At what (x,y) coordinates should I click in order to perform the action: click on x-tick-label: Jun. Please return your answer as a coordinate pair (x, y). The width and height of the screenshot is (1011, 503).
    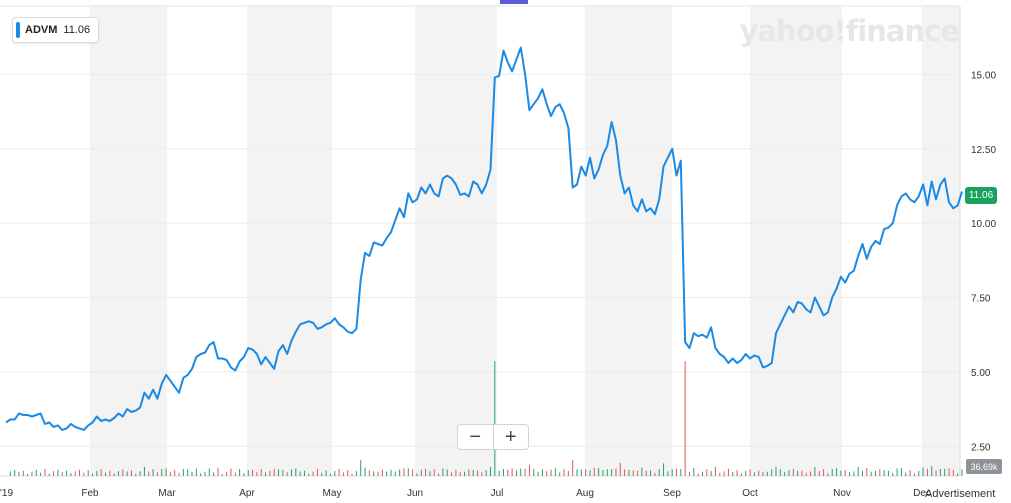
    Looking at the image, I should click on (415, 493).